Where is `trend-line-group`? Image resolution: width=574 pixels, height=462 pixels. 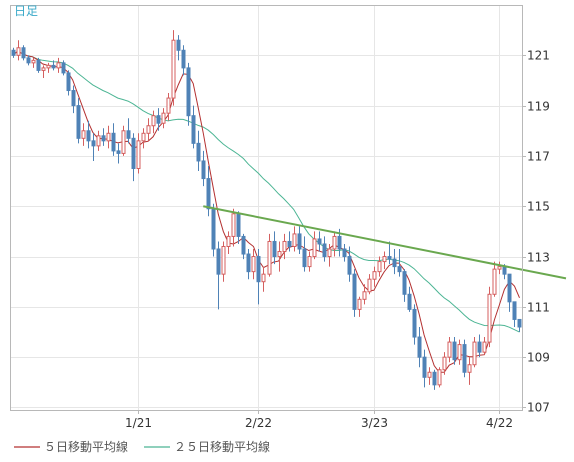 trend-line-group is located at coordinates (385, 242).